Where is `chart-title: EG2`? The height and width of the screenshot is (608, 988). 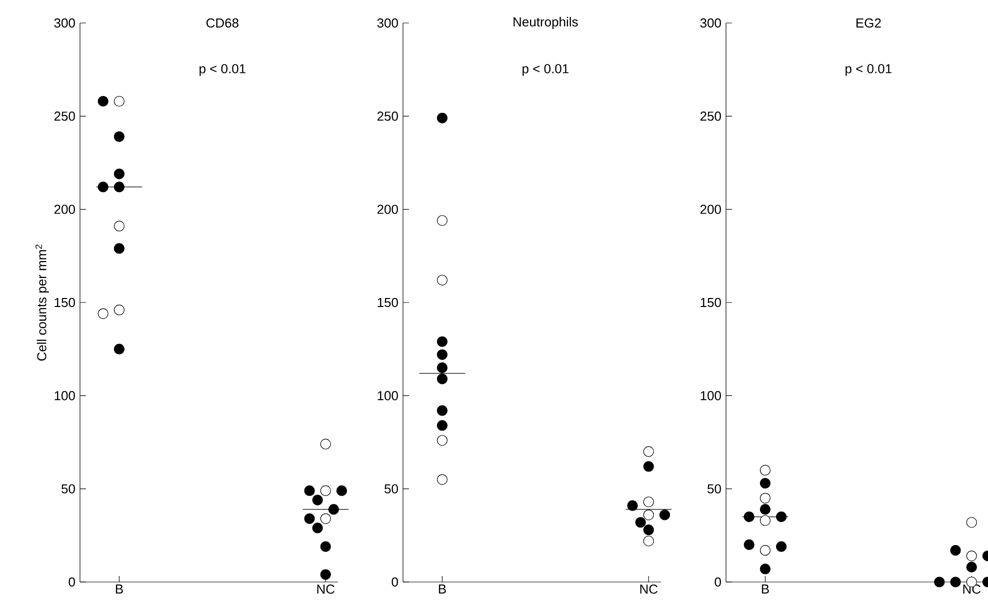
chart-title: EG2 is located at coordinates (868, 23).